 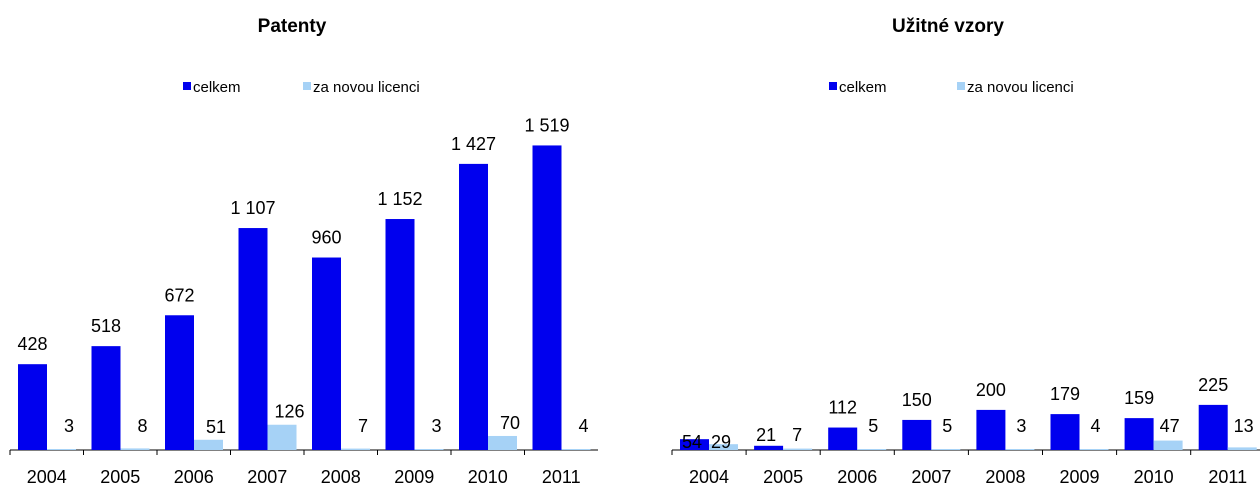 I want to click on data-label-celkem-2008: 200, so click(x=991, y=390).